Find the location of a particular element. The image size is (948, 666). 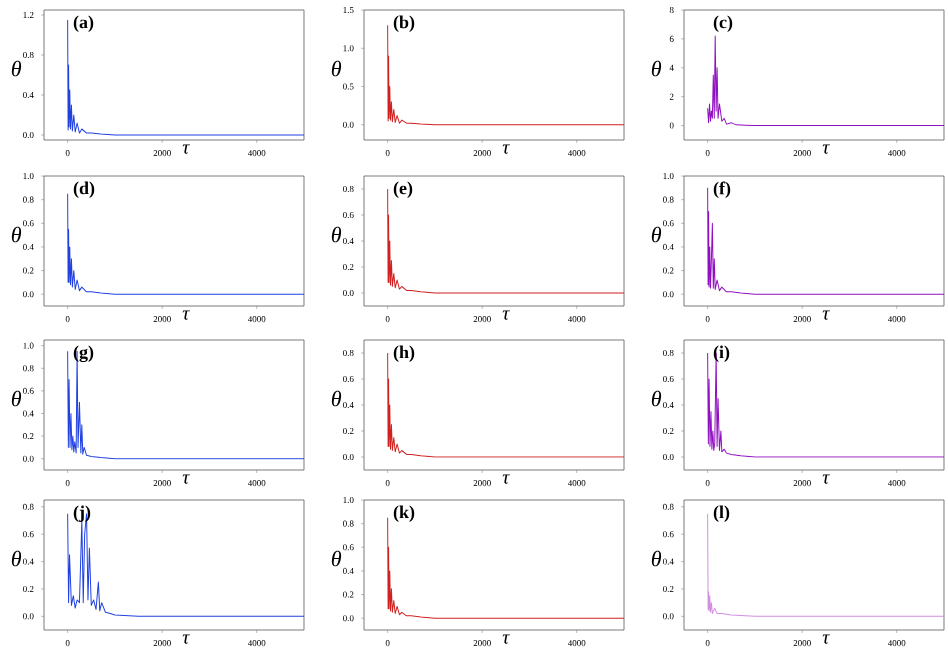

annotation: (l) is located at coordinates (721, 513).